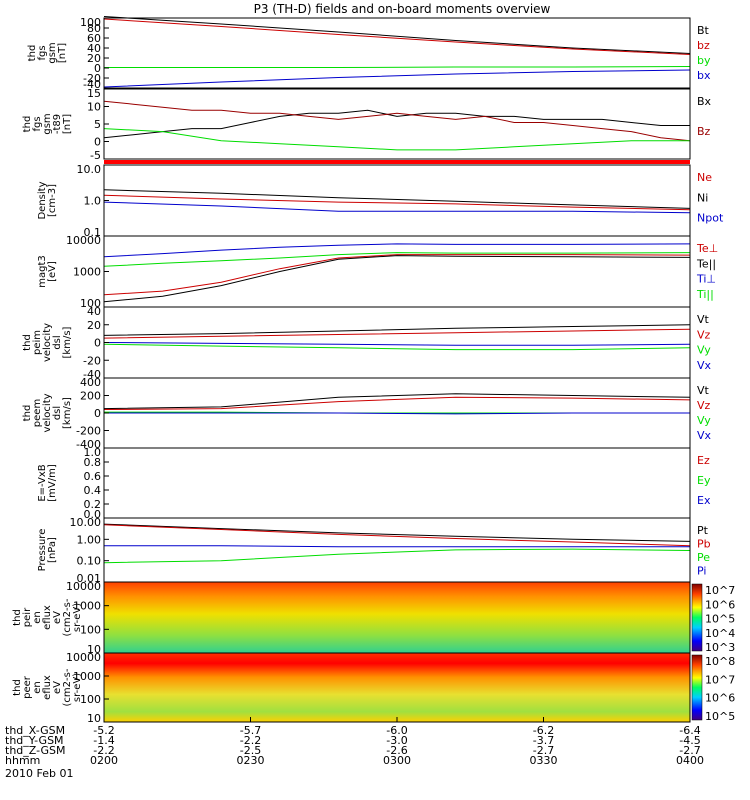 Image resolution: width=750 pixels, height=800 pixels. What do you see at coordinates (697, 687) in the screenshot?
I see `colorbar-peer_spec` at bounding box center [697, 687].